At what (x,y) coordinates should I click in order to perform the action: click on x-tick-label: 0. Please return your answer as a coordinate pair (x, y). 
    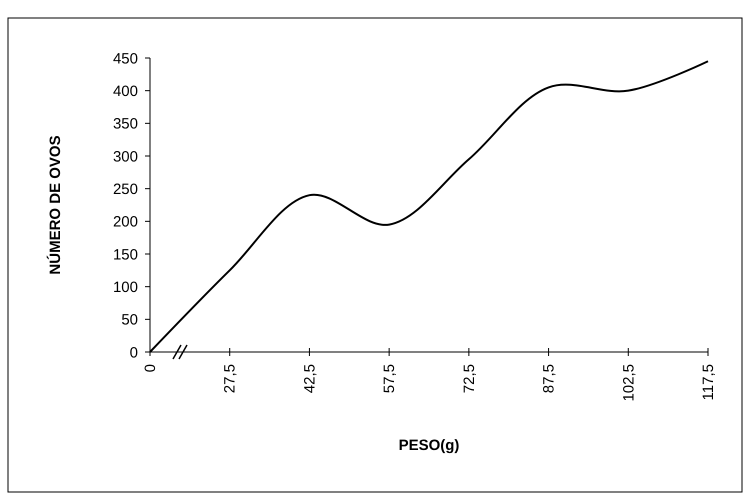
    Looking at the image, I should click on (150, 368).